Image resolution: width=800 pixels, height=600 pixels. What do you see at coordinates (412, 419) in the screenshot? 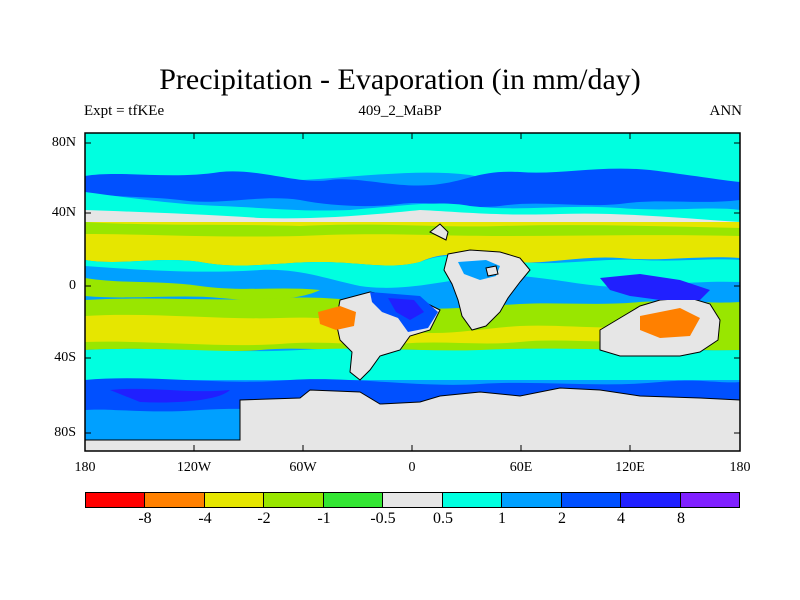
I see `antarctica` at bounding box center [412, 419].